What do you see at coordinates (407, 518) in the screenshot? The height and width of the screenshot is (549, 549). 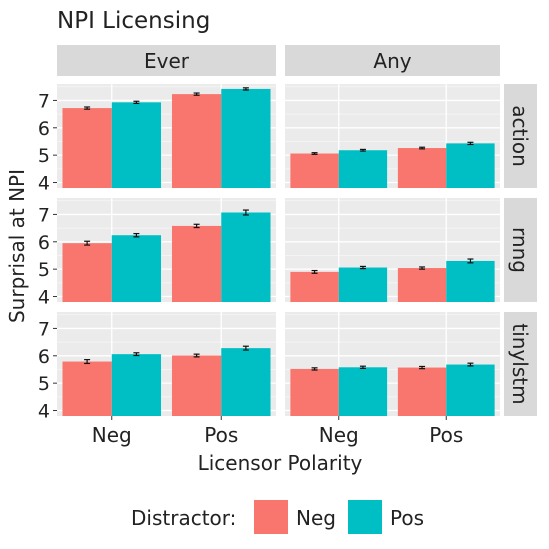 I see `legend-label-pos: Pos` at bounding box center [407, 518].